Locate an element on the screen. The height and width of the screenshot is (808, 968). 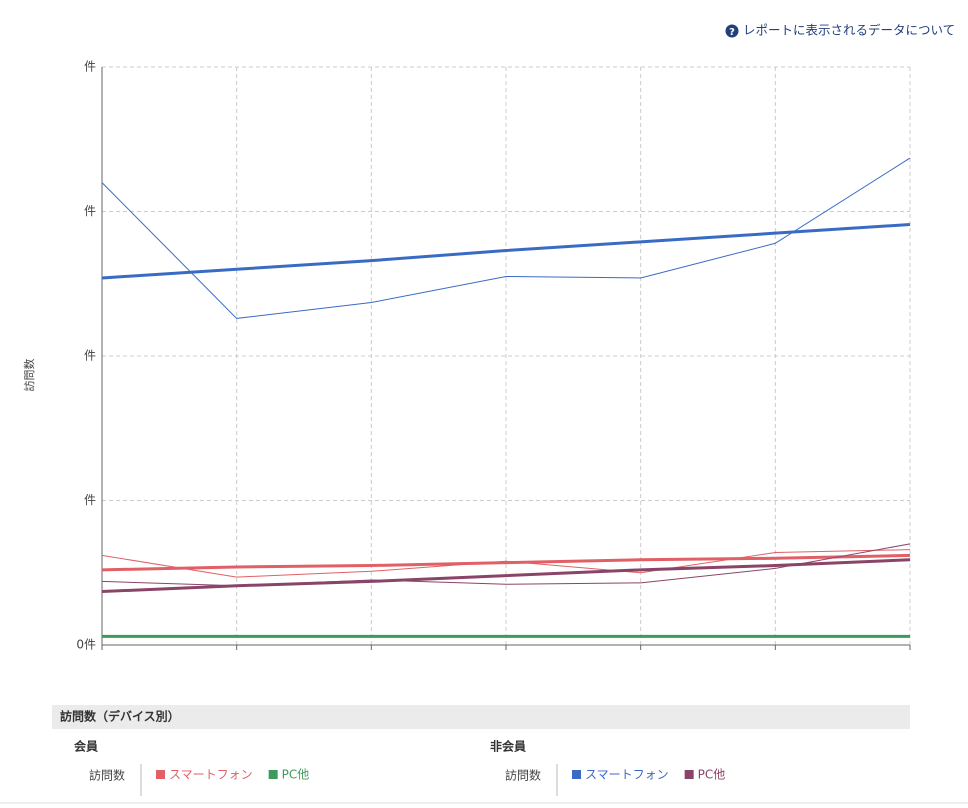
legend-title: 訪問数（デバイス別） is located at coordinates (120, 716).